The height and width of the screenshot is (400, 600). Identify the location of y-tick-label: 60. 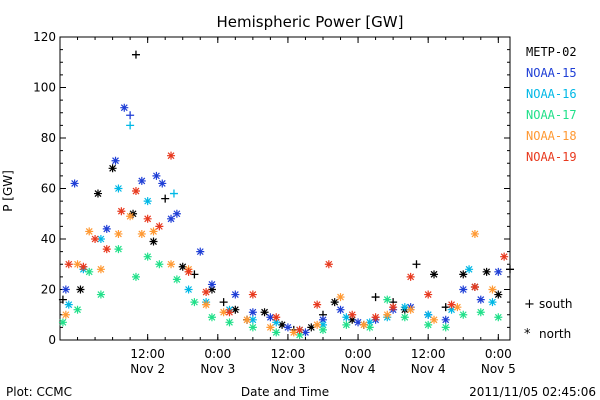
(48, 189).